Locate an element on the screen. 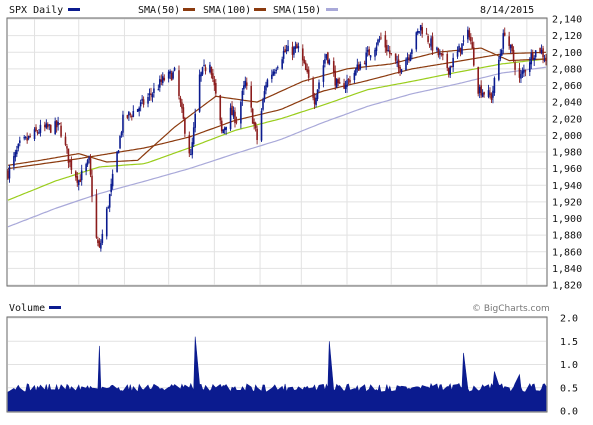 This screenshot has height=425, width=593. legend-sma50: SMA(50) is located at coordinates (159, 10).